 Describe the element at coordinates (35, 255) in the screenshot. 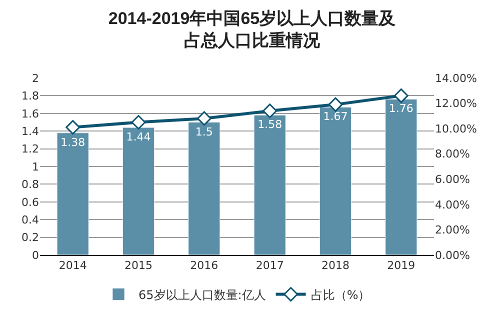

I see `y-tick-label: 0` at that location.